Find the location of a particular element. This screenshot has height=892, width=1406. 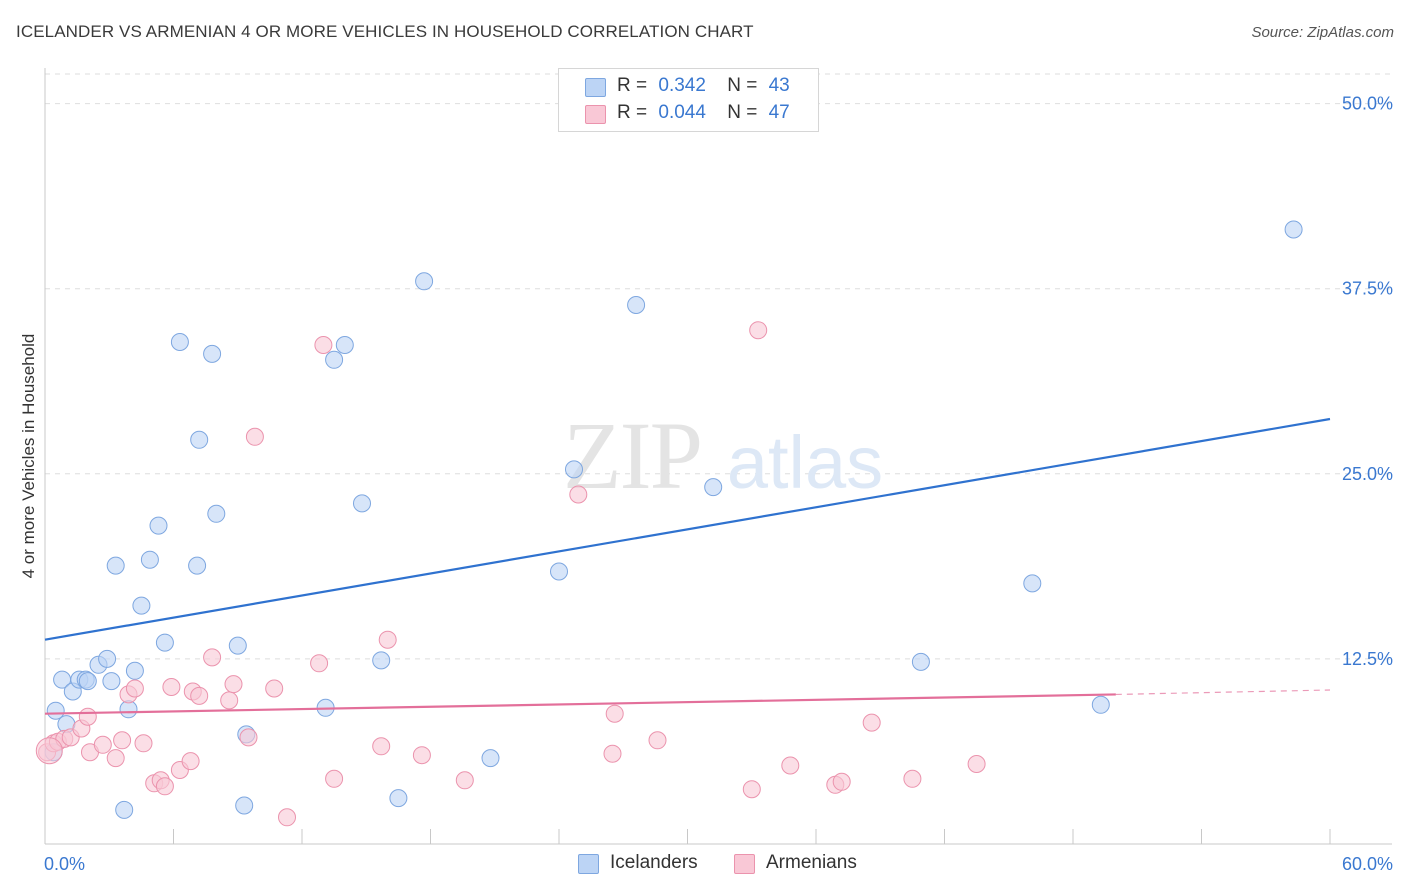

y-axis-label: 4 or more Vehicles in Household is located at coordinates (28, 456).